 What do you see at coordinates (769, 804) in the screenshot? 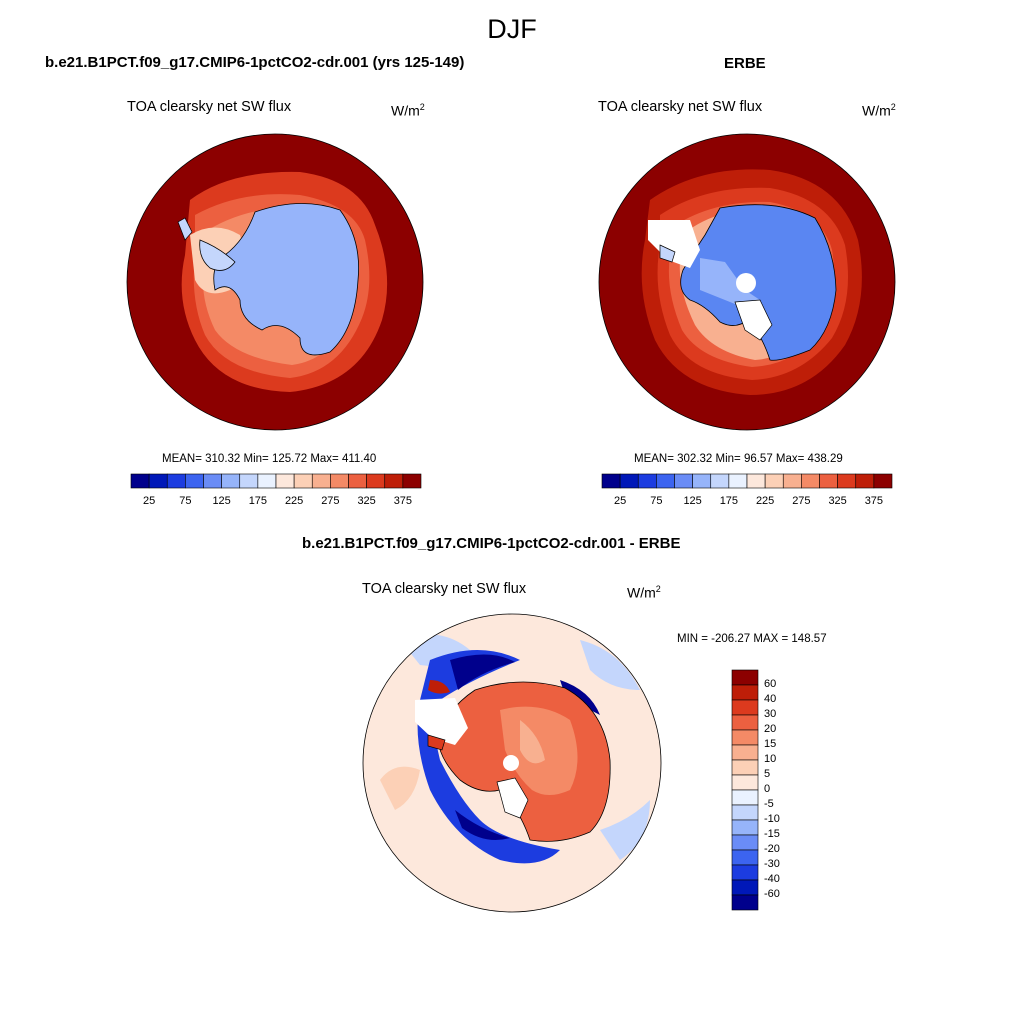
I see `diff-colorbar-tick-label: -5` at bounding box center [769, 804].